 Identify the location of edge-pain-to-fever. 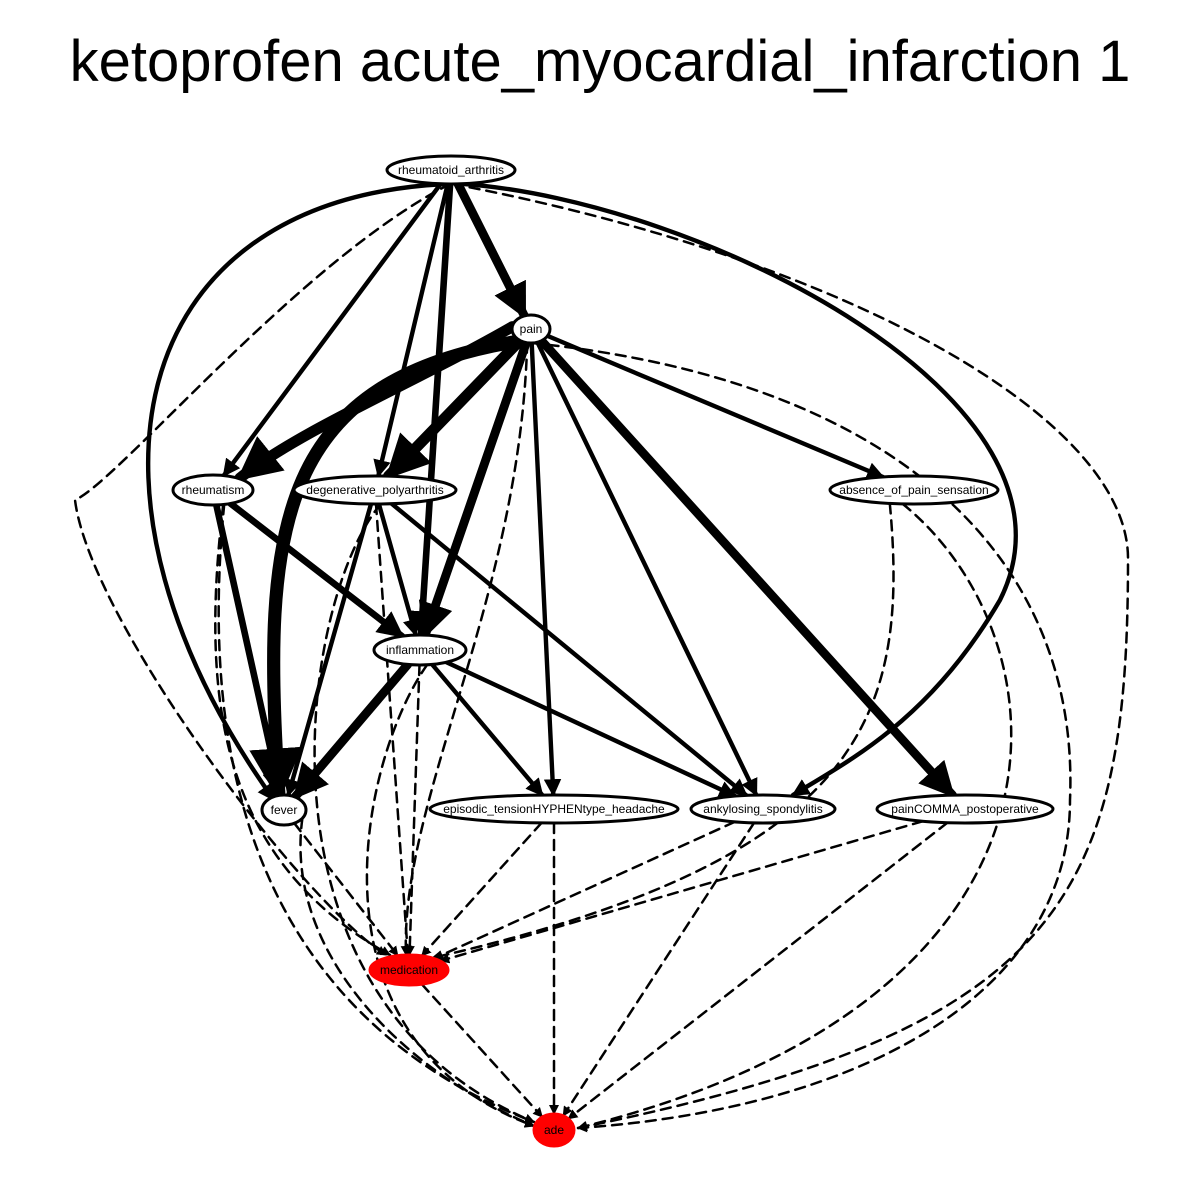
(388, 568).